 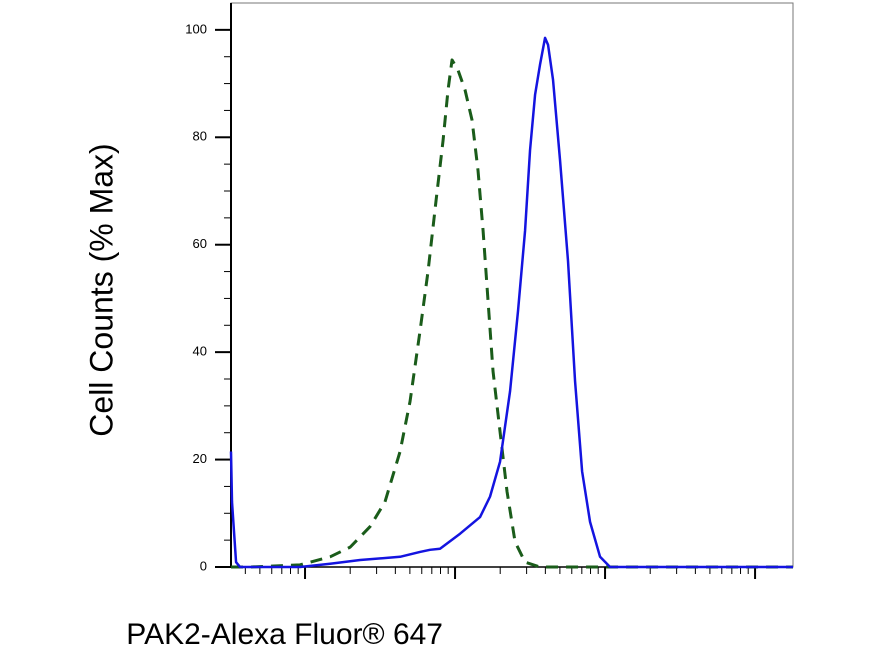 What do you see at coordinates (101, 289) in the screenshot?
I see `y-axis-title: Cell Counts (% Max)` at bounding box center [101, 289].